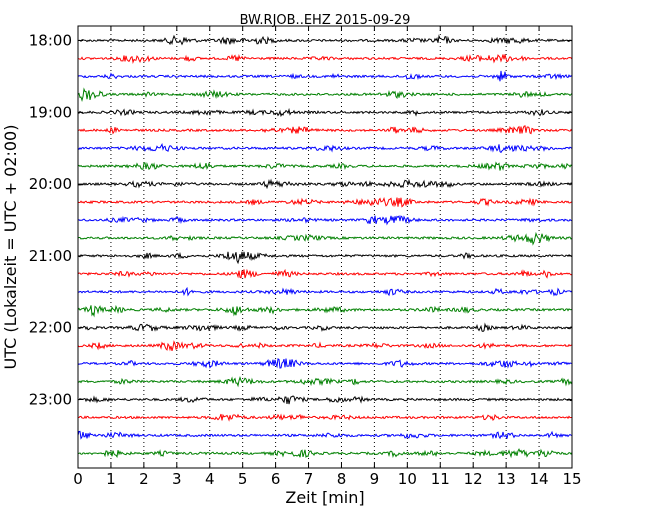 This screenshot has height=520, width=650. I want to click on chart-title: BW.RJOB..EHZ 2015-09-29, so click(325, 20).